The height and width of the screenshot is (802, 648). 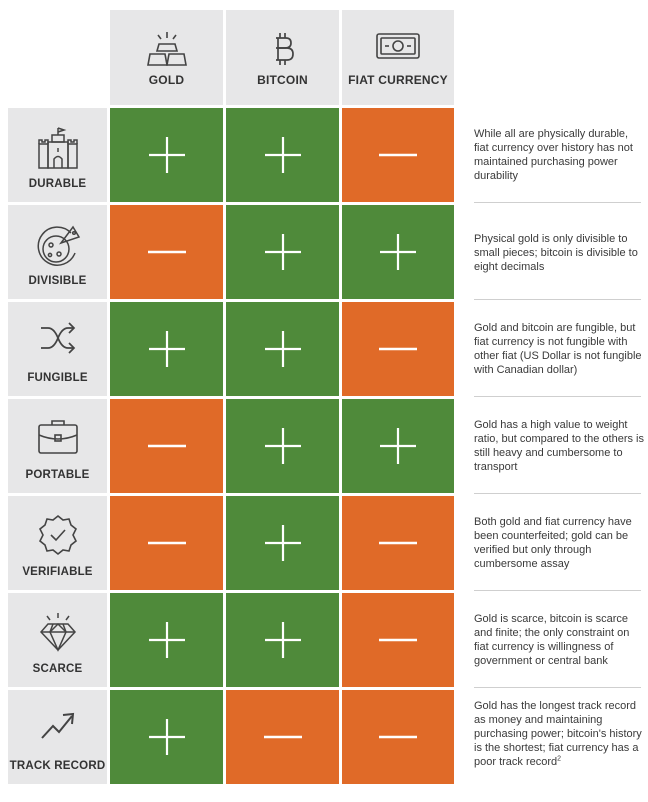 I want to click on header-gold: GOLD, so click(x=166, y=57).